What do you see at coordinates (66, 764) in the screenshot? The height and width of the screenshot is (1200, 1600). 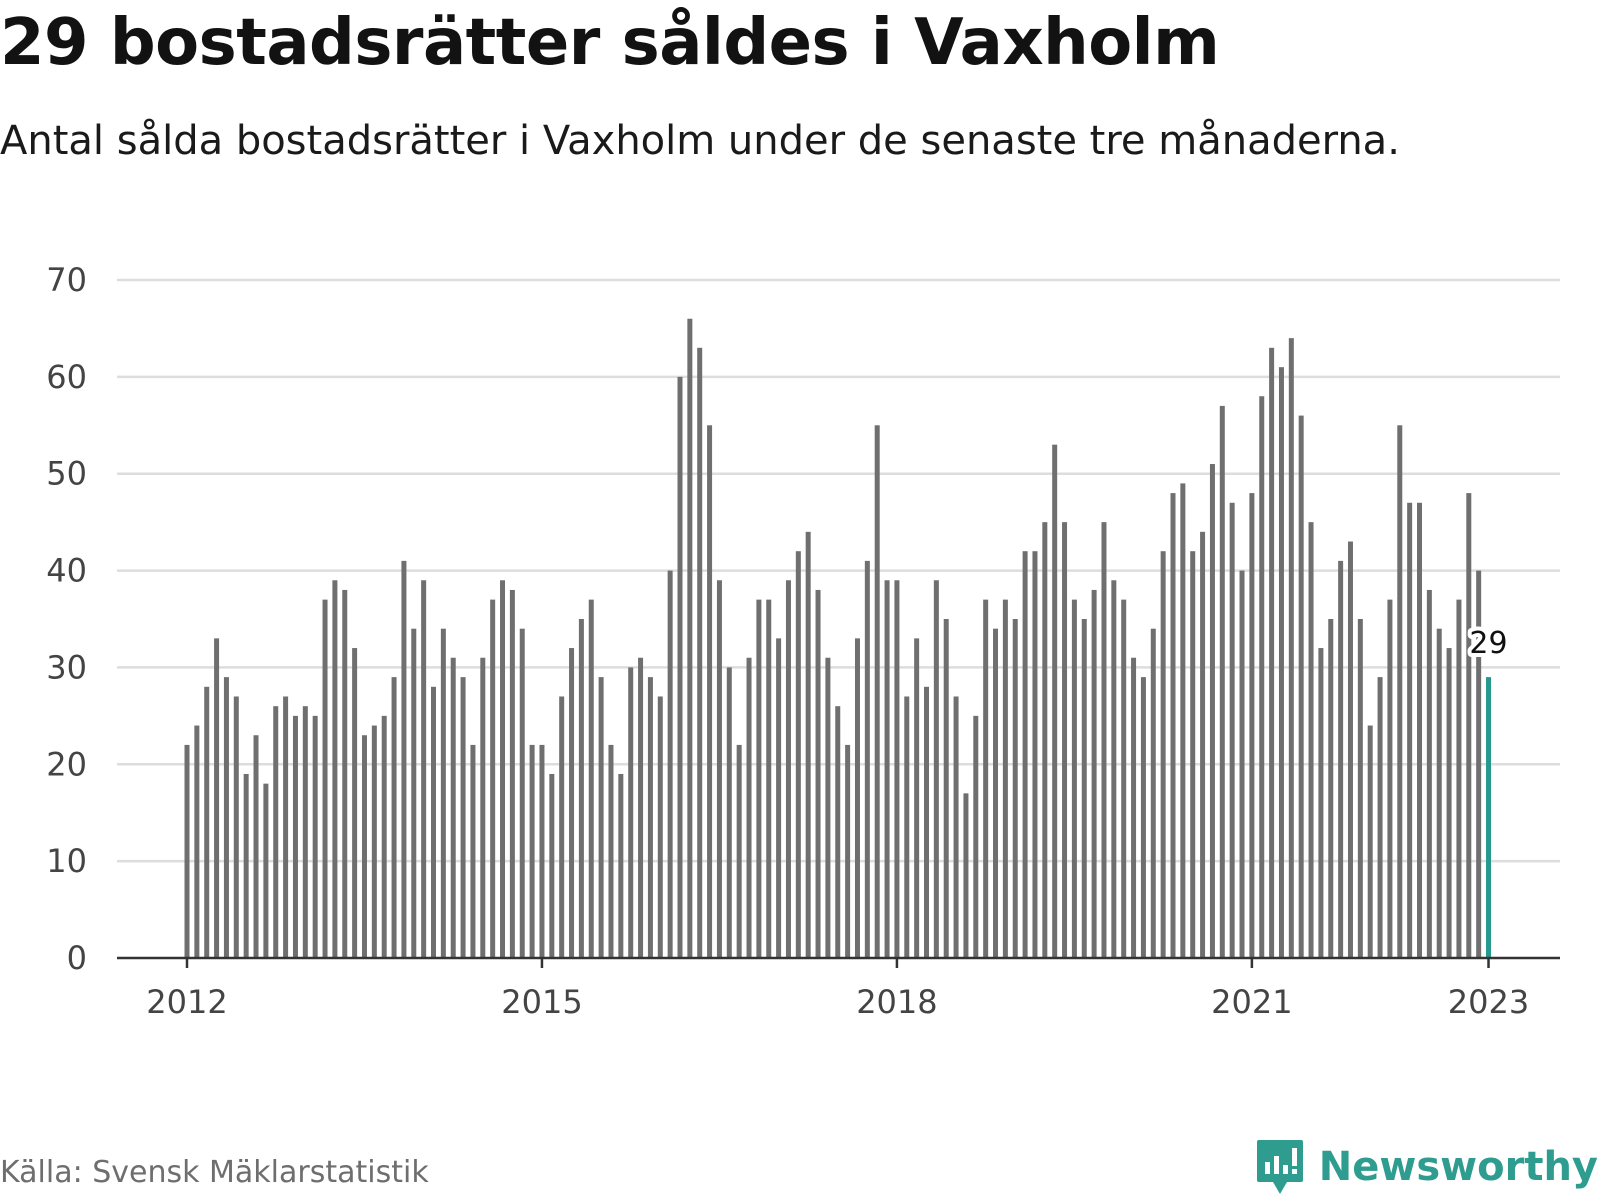 I see `y-tick-label: 20` at bounding box center [66, 764].